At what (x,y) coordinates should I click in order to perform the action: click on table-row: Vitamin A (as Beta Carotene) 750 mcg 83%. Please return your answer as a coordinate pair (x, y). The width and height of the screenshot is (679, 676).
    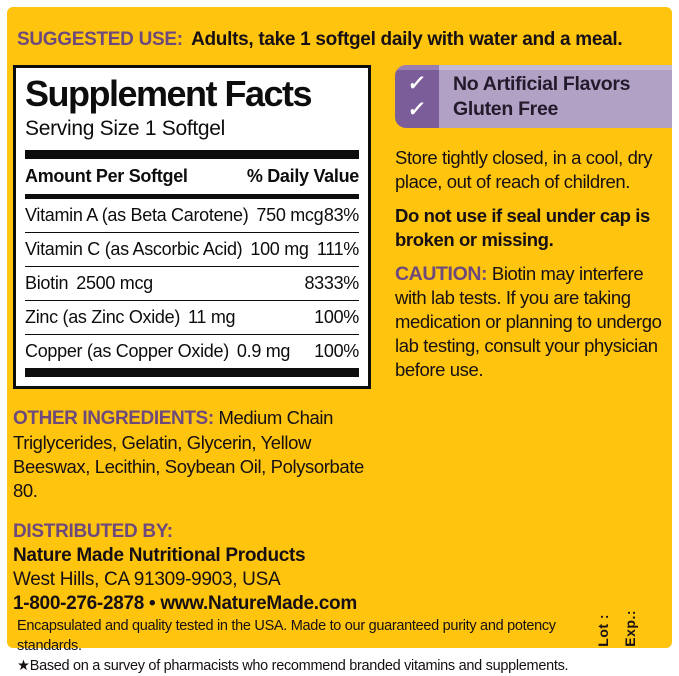
    Looking at the image, I should click on (192, 215).